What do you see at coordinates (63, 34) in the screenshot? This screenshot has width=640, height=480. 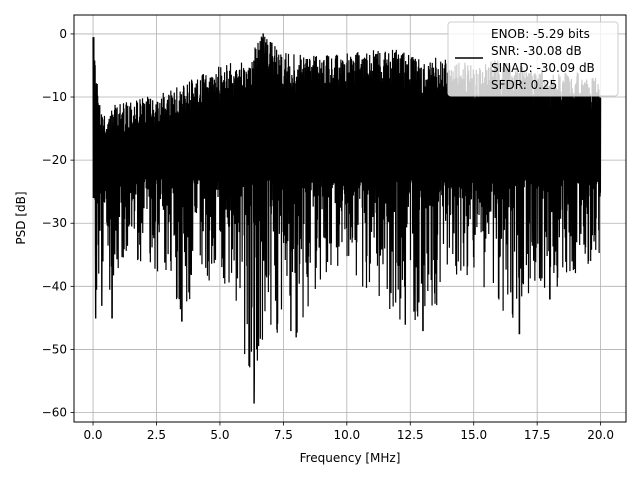 I see `y-tick-label: 0` at bounding box center [63, 34].